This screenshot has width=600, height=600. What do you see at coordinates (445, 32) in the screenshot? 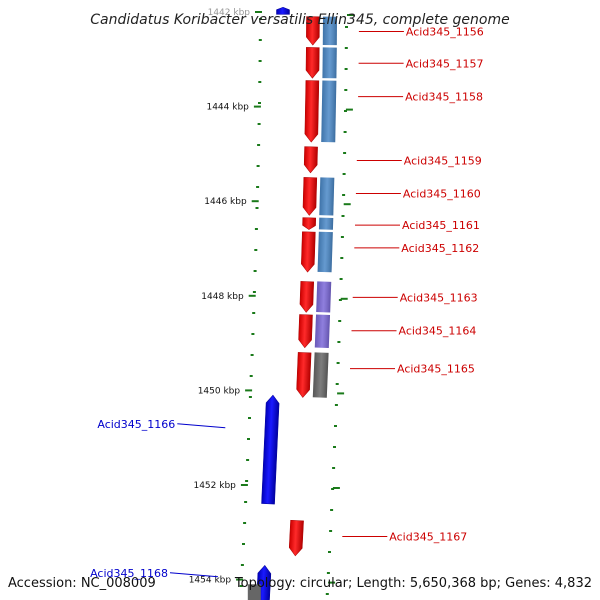
I see `gene-label: Acid345_1156` at bounding box center [445, 32].